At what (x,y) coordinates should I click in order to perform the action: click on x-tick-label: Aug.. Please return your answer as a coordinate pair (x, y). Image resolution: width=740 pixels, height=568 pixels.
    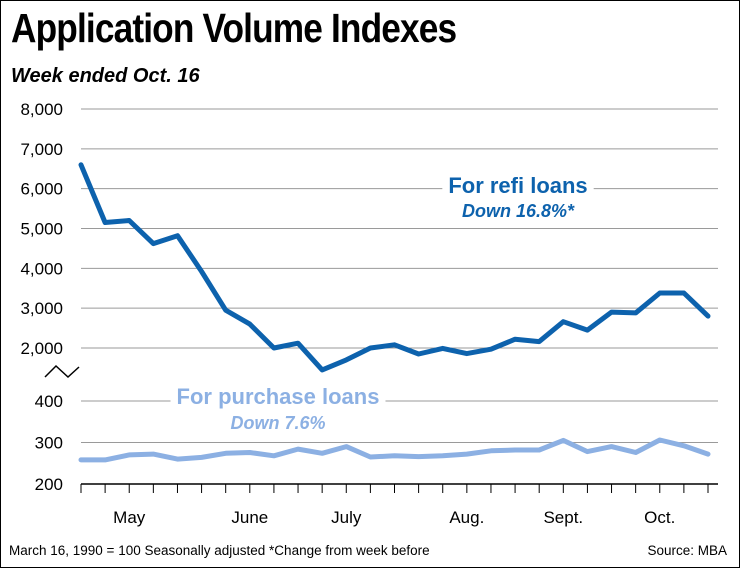
    Looking at the image, I should click on (466, 517).